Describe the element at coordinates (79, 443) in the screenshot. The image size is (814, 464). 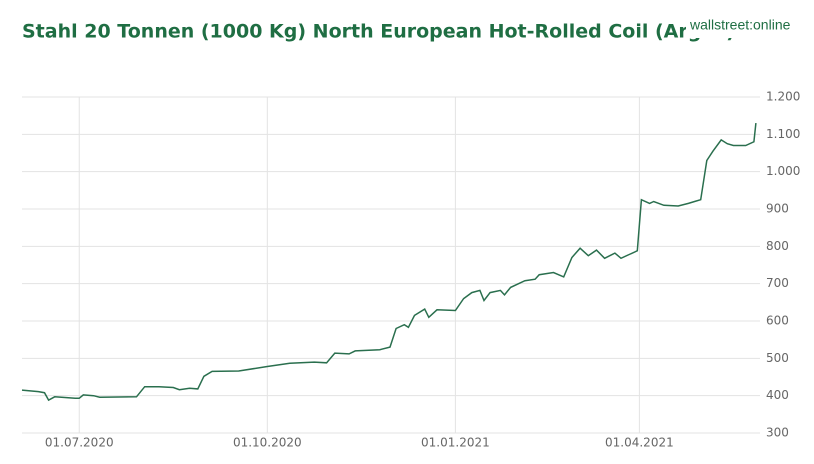
I see `x-tick-label: 01.07.2020` at that location.